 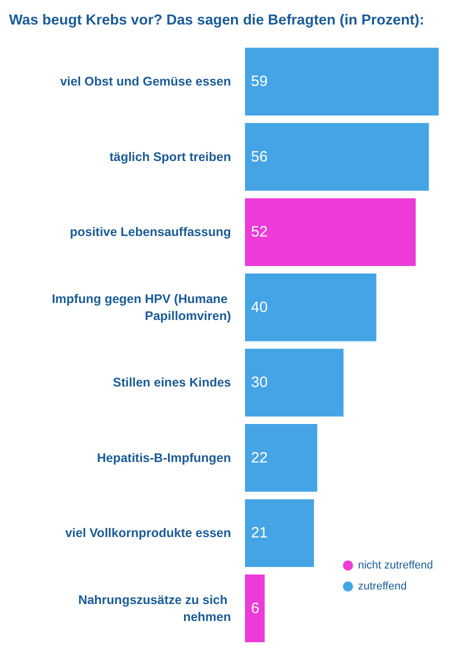 I want to click on y-tick-label: positive Lebensauffassung, so click(x=150, y=232).